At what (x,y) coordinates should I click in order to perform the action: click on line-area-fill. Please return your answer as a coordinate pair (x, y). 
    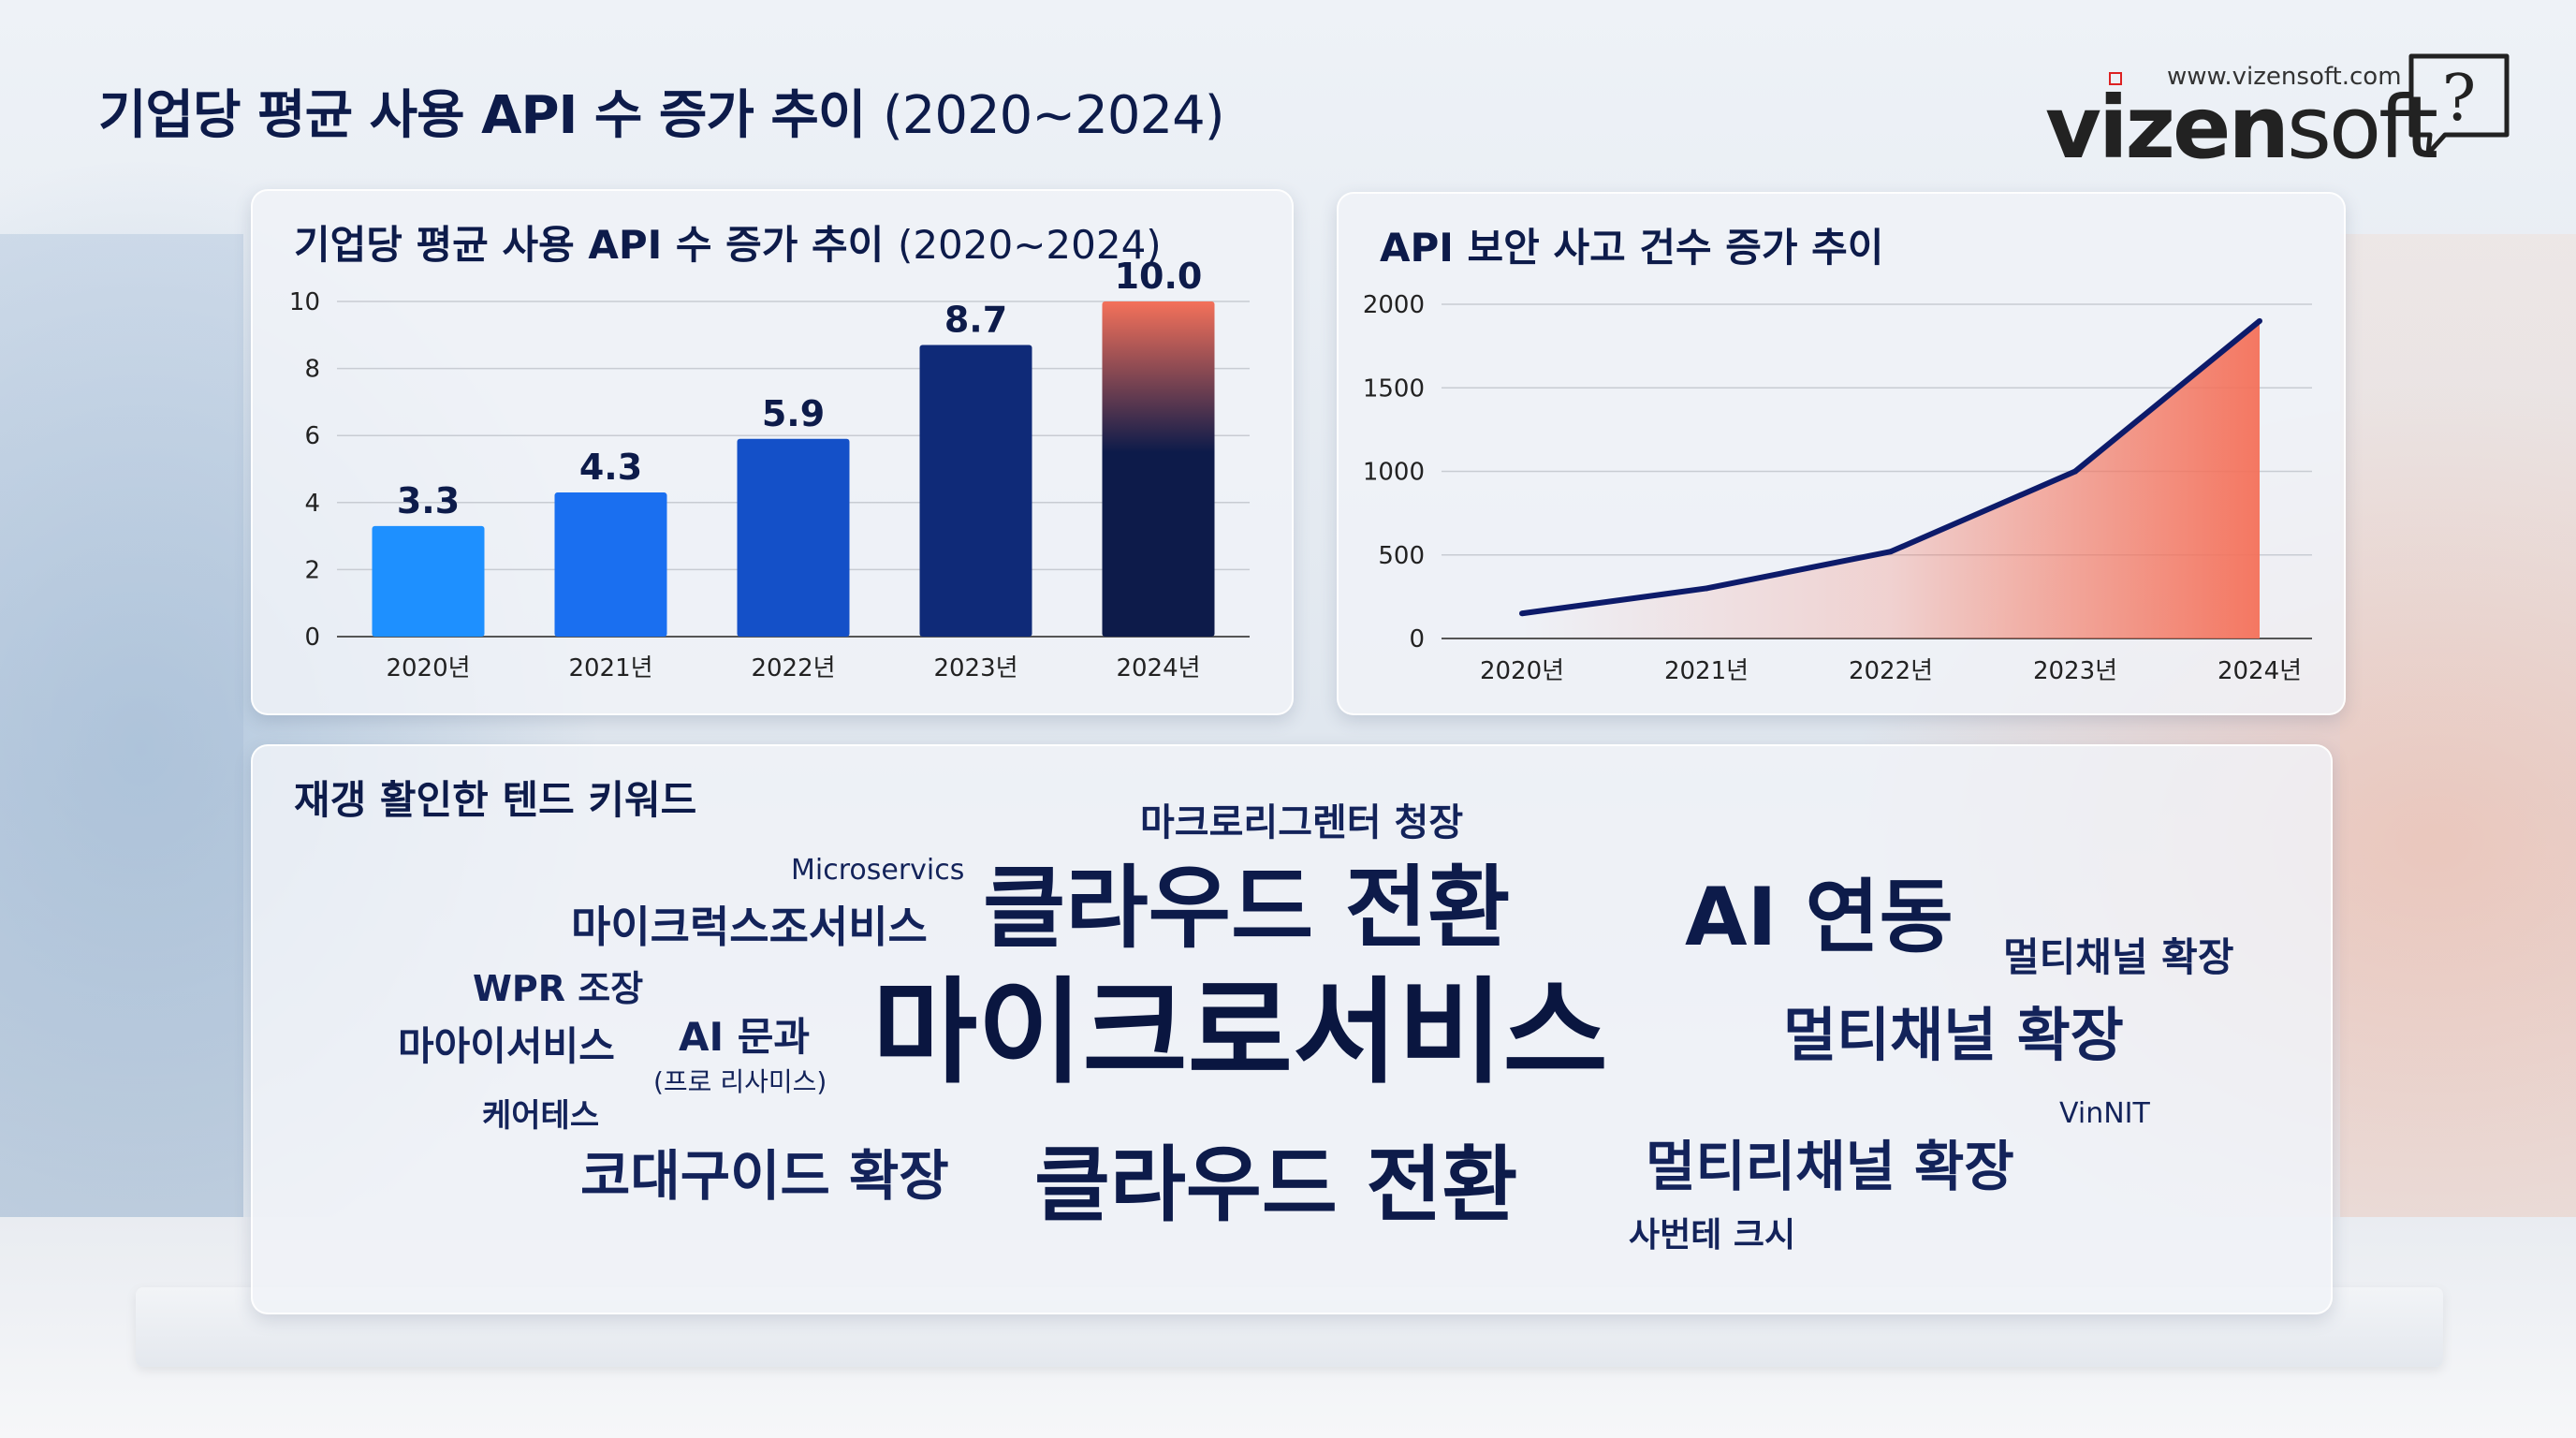
    Looking at the image, I should click on (1891, 479).